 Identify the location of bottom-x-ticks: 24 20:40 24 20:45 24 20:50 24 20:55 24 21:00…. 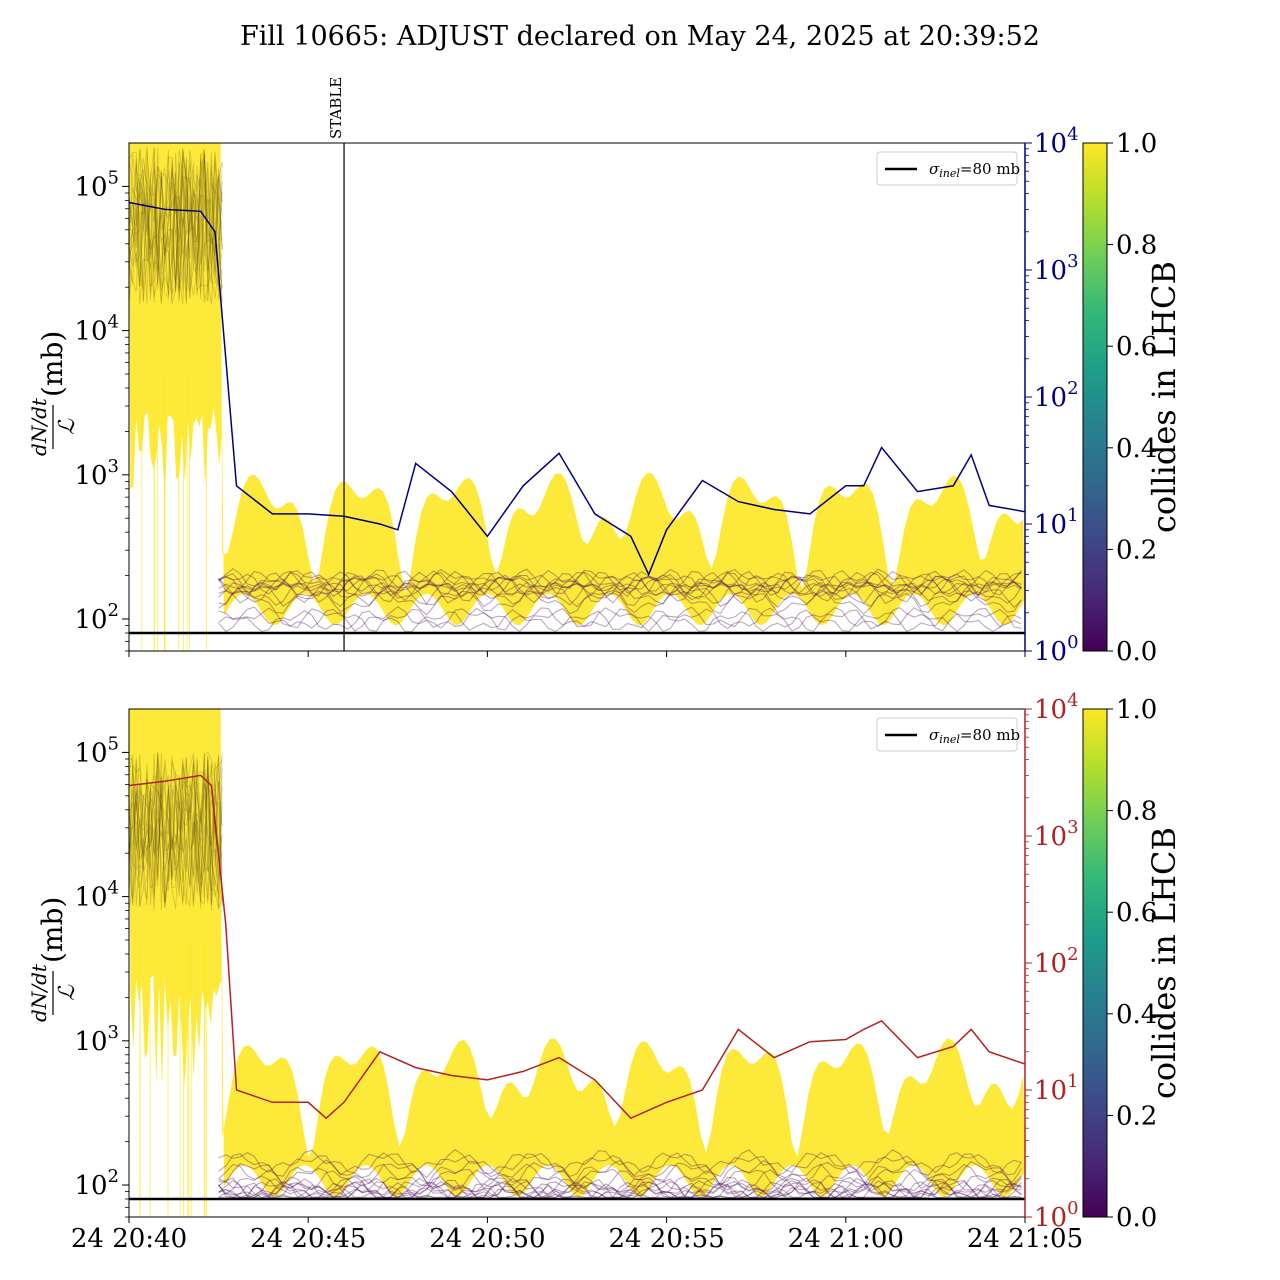
(577, 1235).